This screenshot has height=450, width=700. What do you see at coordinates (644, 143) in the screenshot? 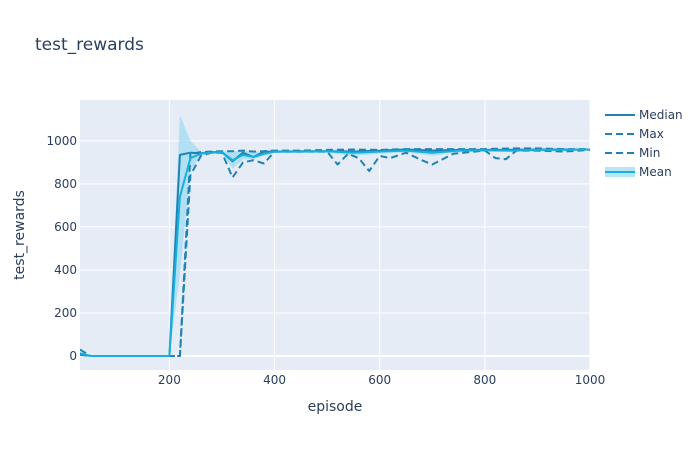
I see `legend: Median Max Min Mean` at bounding box center [644, 143].